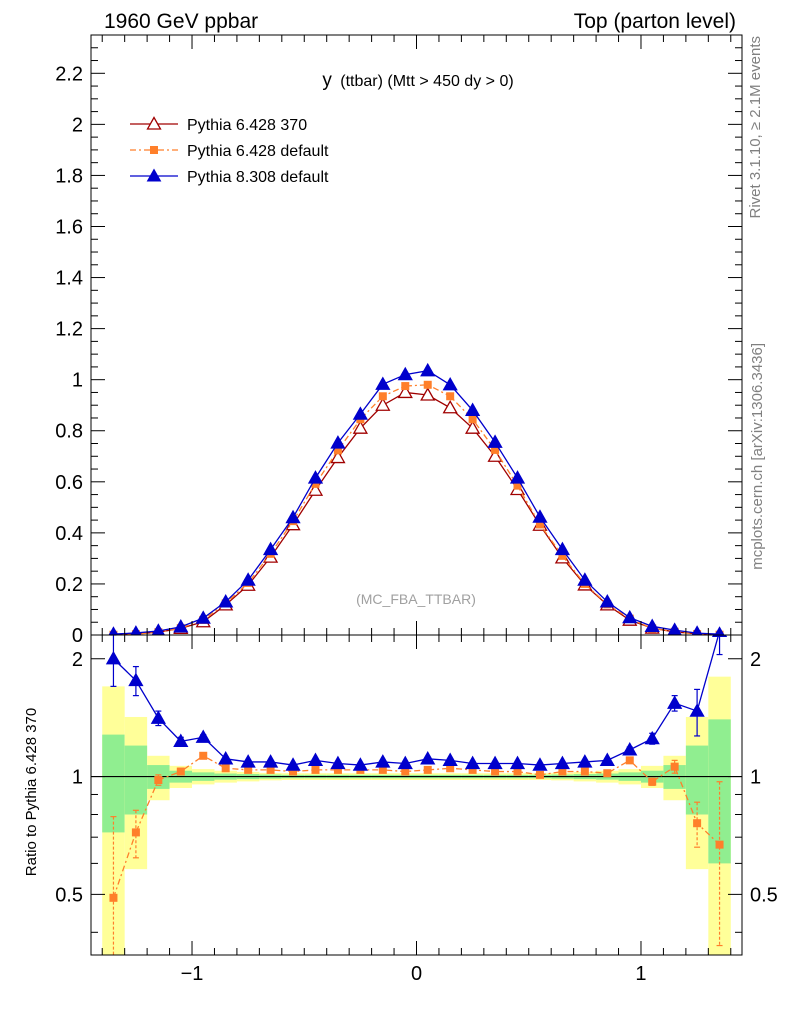 Image resolution: width=786 pixels, height=1024 pixels. I want to click on x-tick-label: 1, so click(640, 974).